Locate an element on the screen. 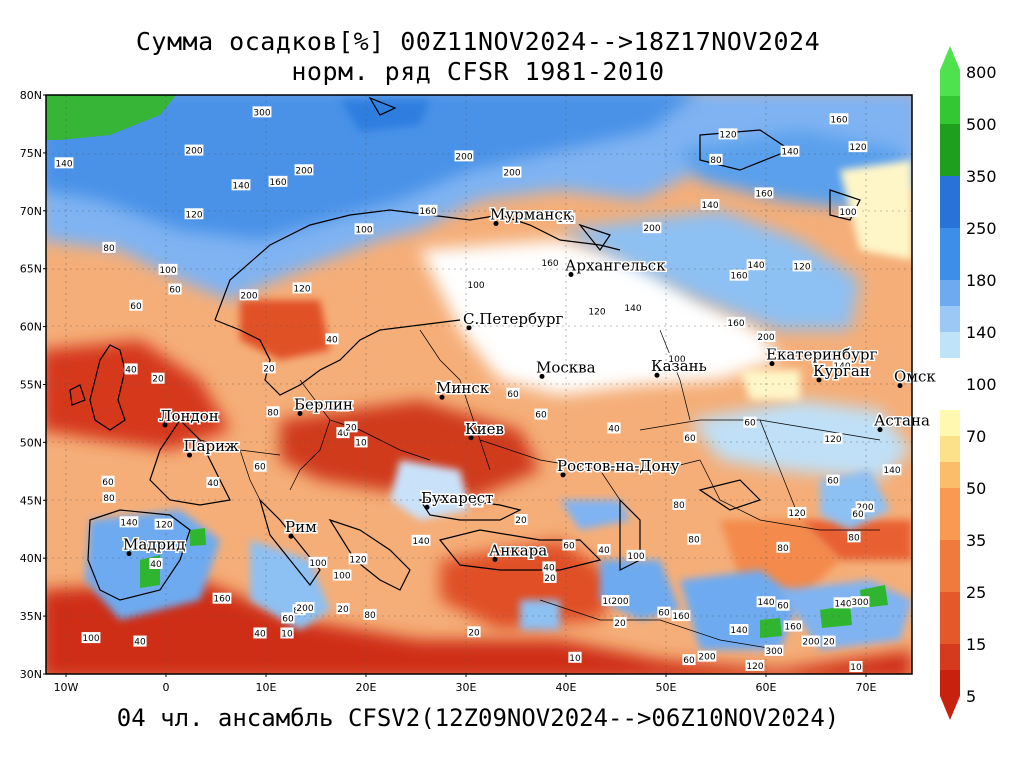  colorbar-label: 140 is located at coordinates (981, 332).